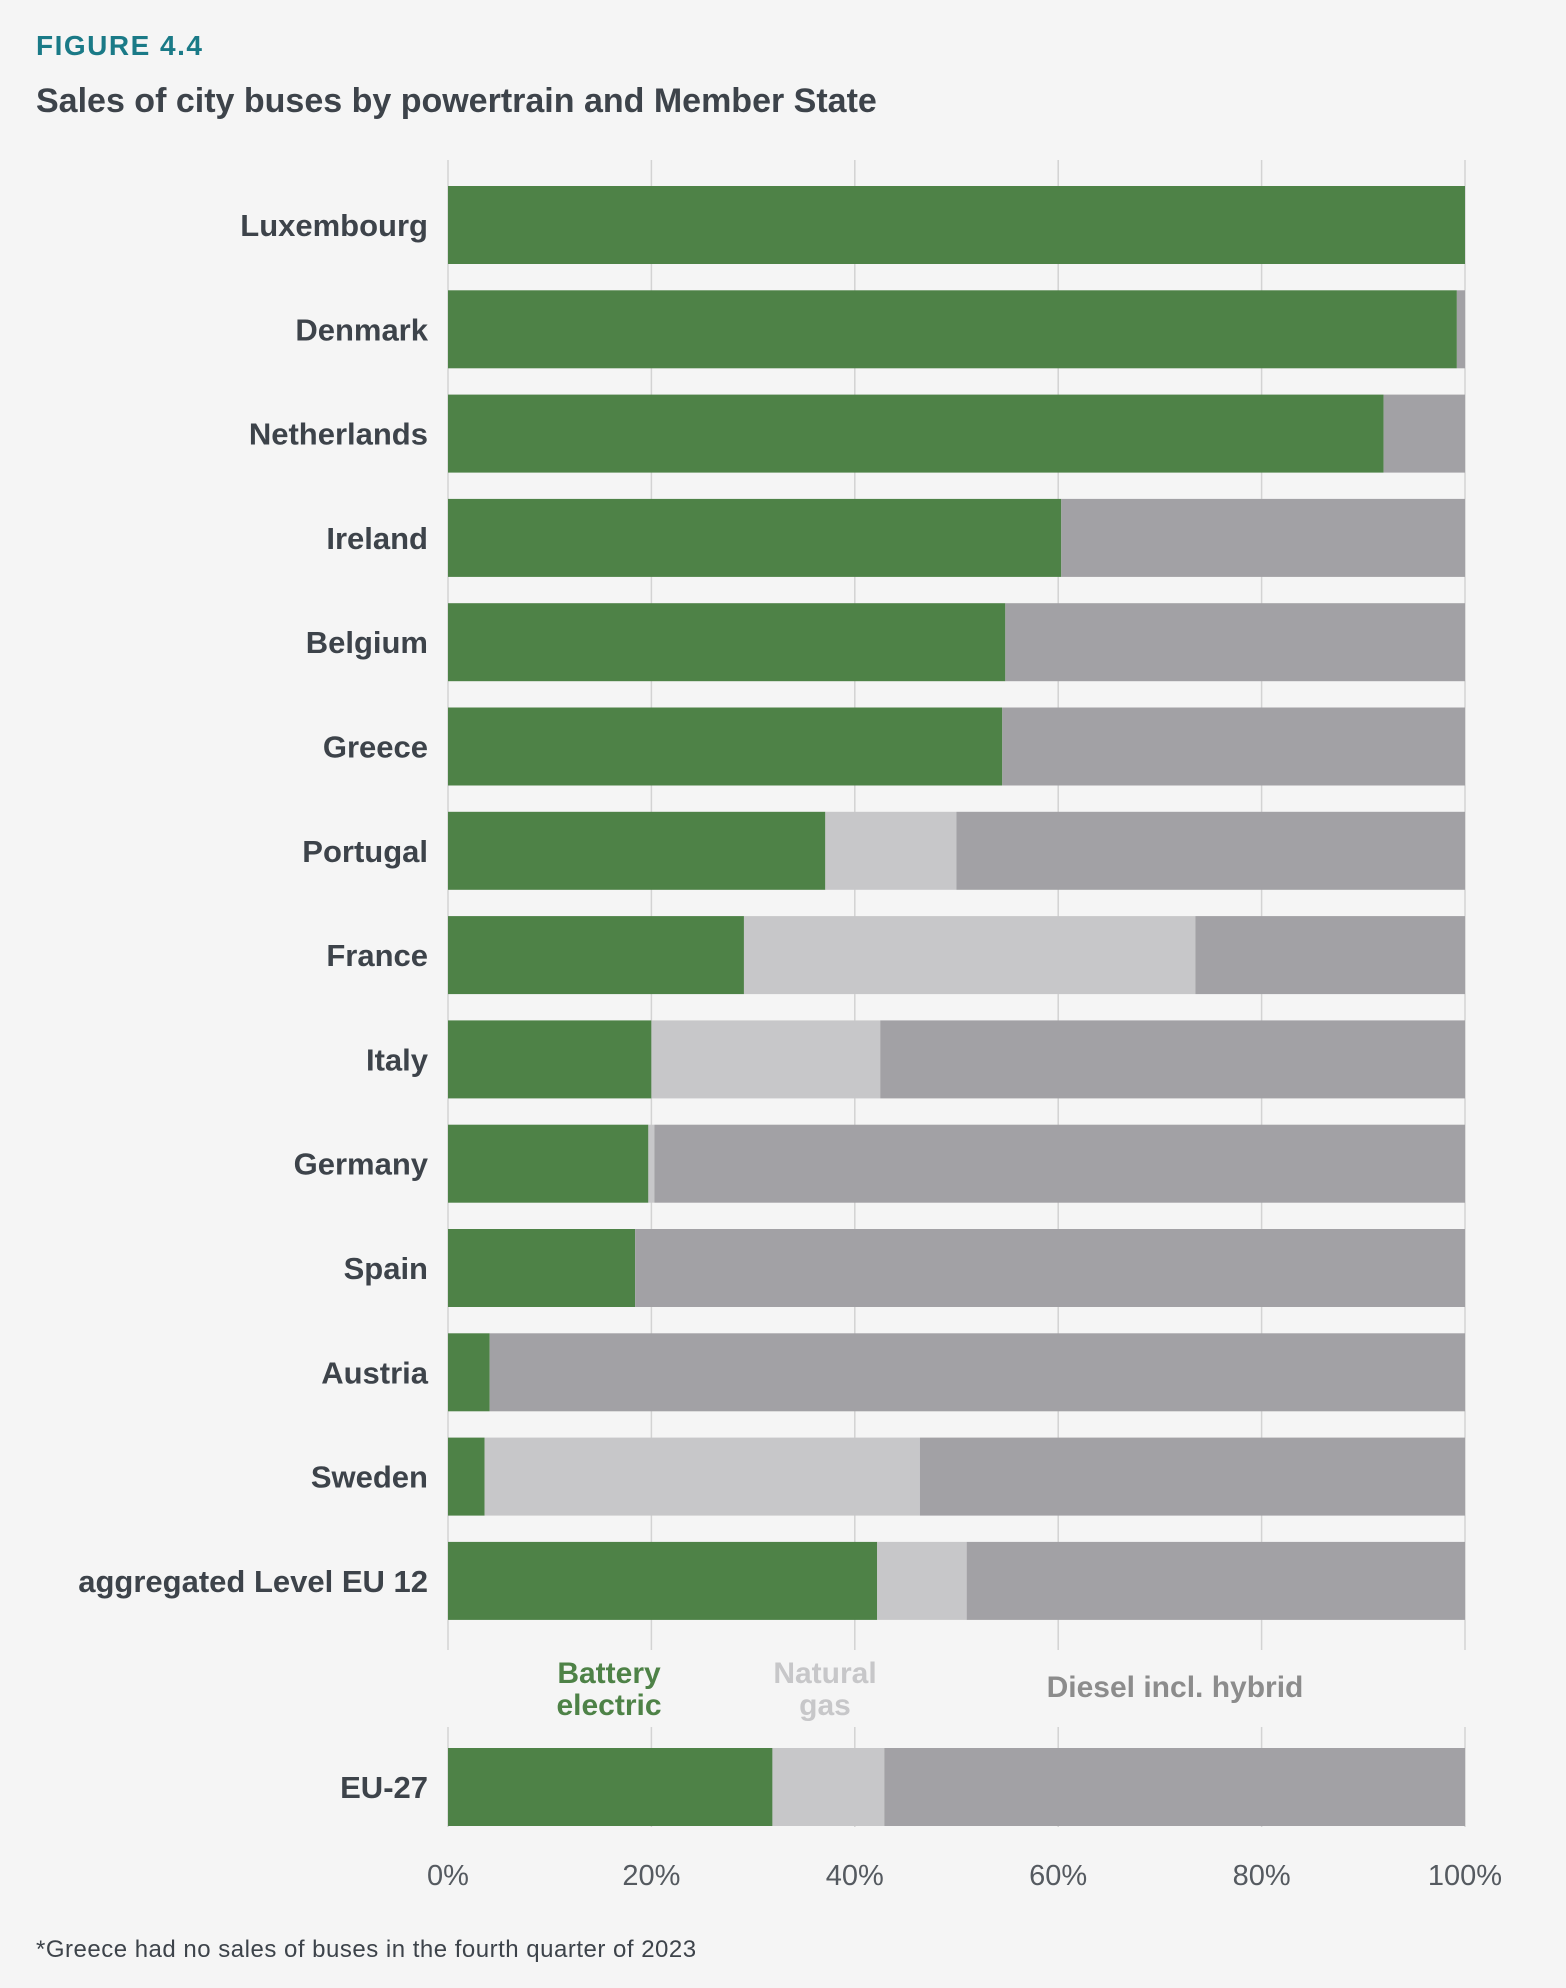 The image size is (1566, 1988). What do you see at coordinates (1465, 1876) in the screenshot?
I see `x-tick-label: 100%` at bounding box center [1465, 1876].